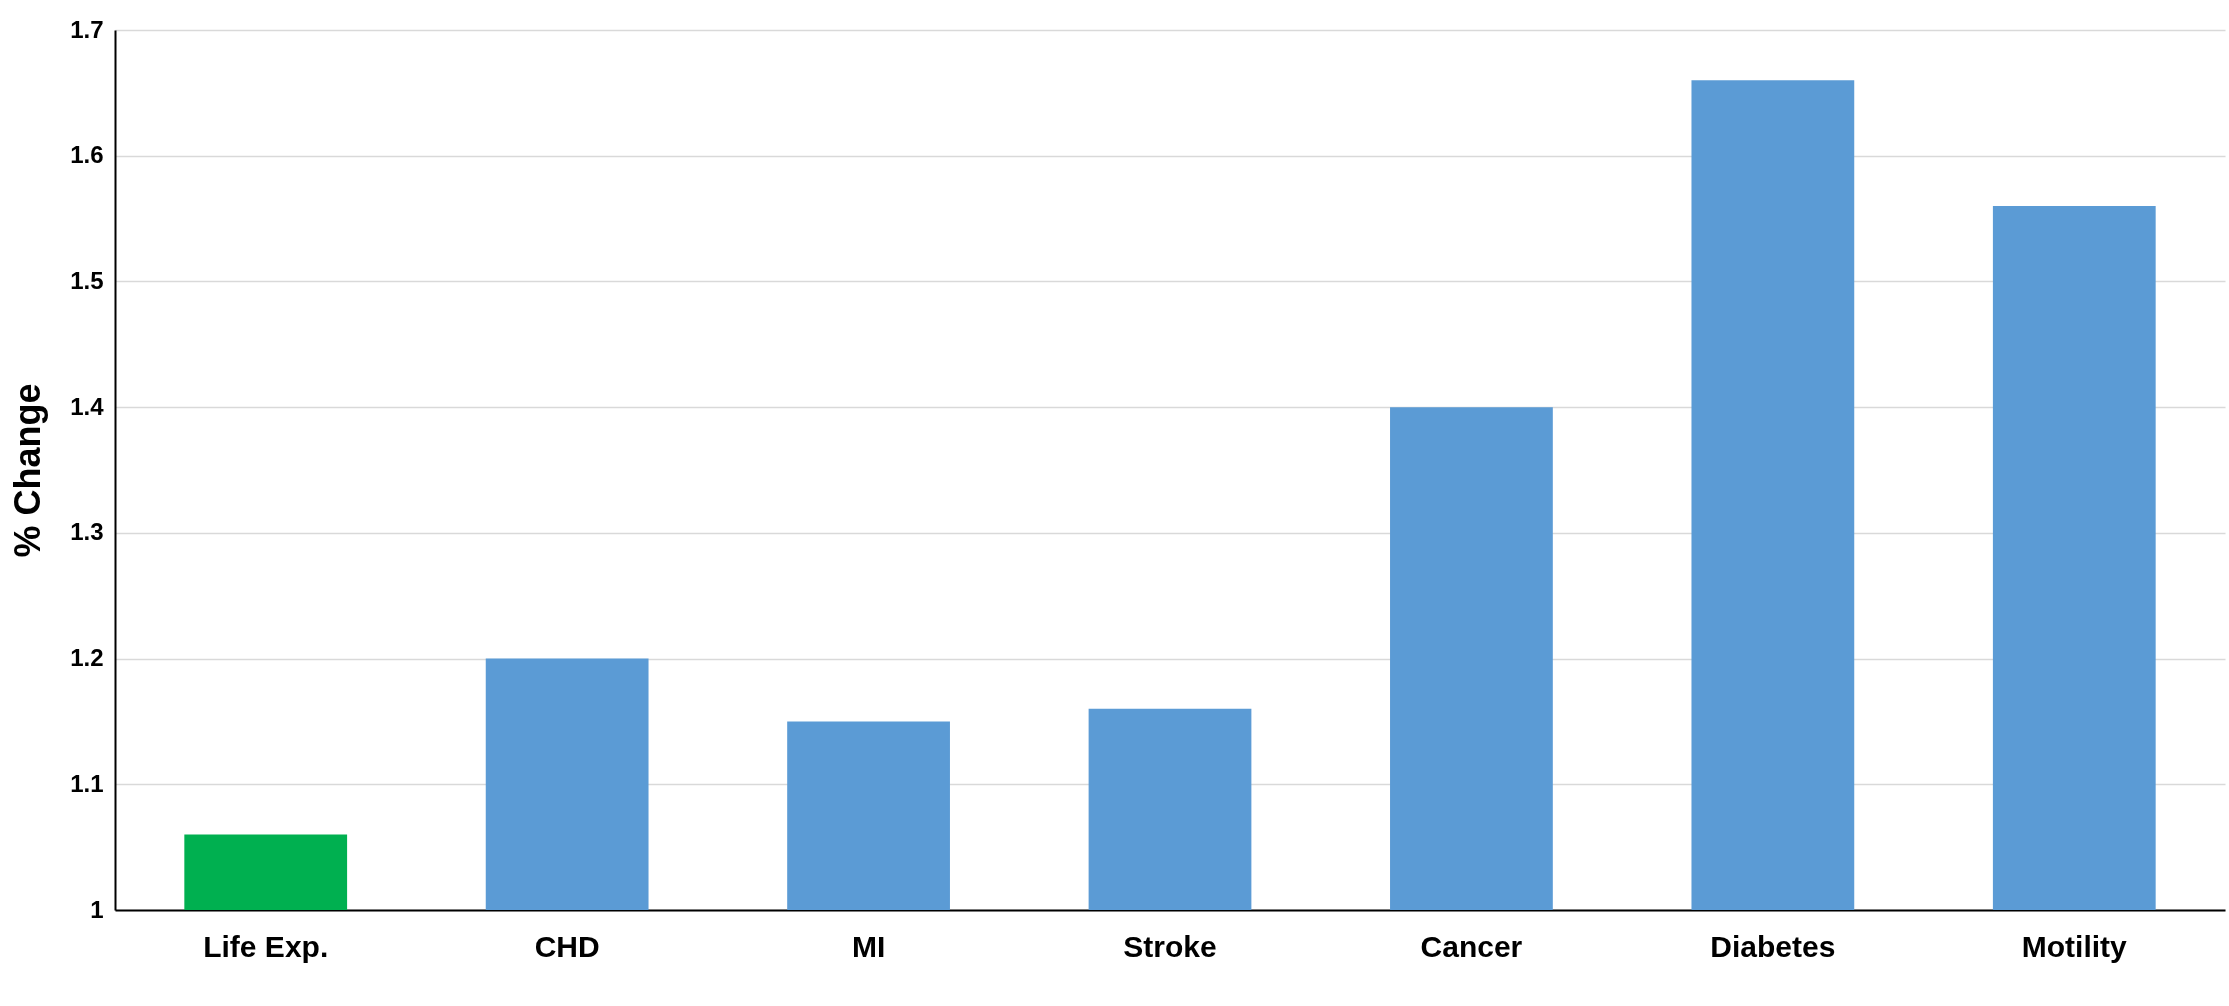 The width and height of the screenshot is (2229, 1006). What do you see at coordinates (87, 658) in the screenshot?
I see `y-tick-label: 1.2` at bounding box center [87, 658].